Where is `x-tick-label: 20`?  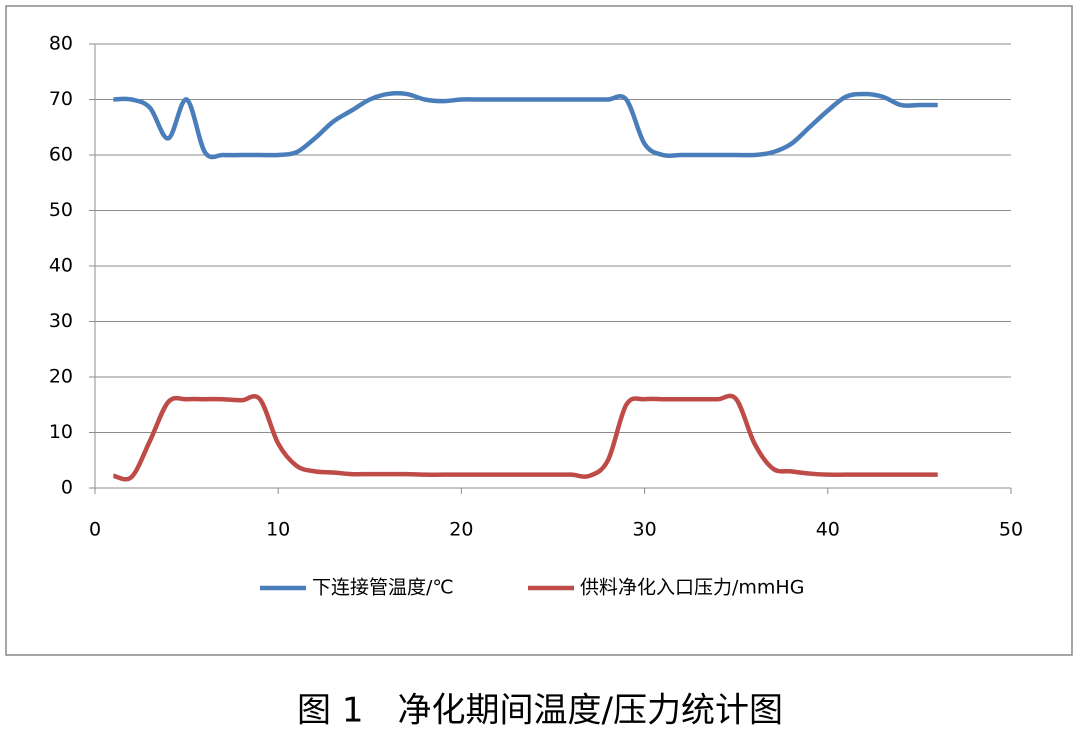
x-tick-label: 20 is located at coordinates (461, 530).